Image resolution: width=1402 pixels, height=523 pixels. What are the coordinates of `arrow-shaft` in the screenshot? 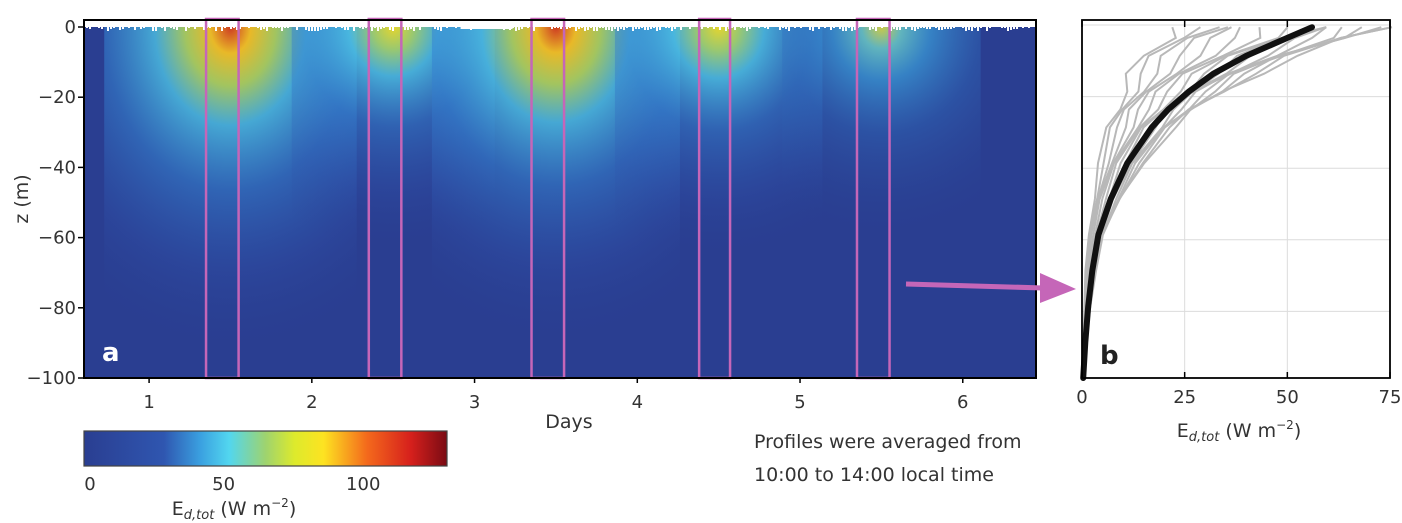 It's located at (975, 286).